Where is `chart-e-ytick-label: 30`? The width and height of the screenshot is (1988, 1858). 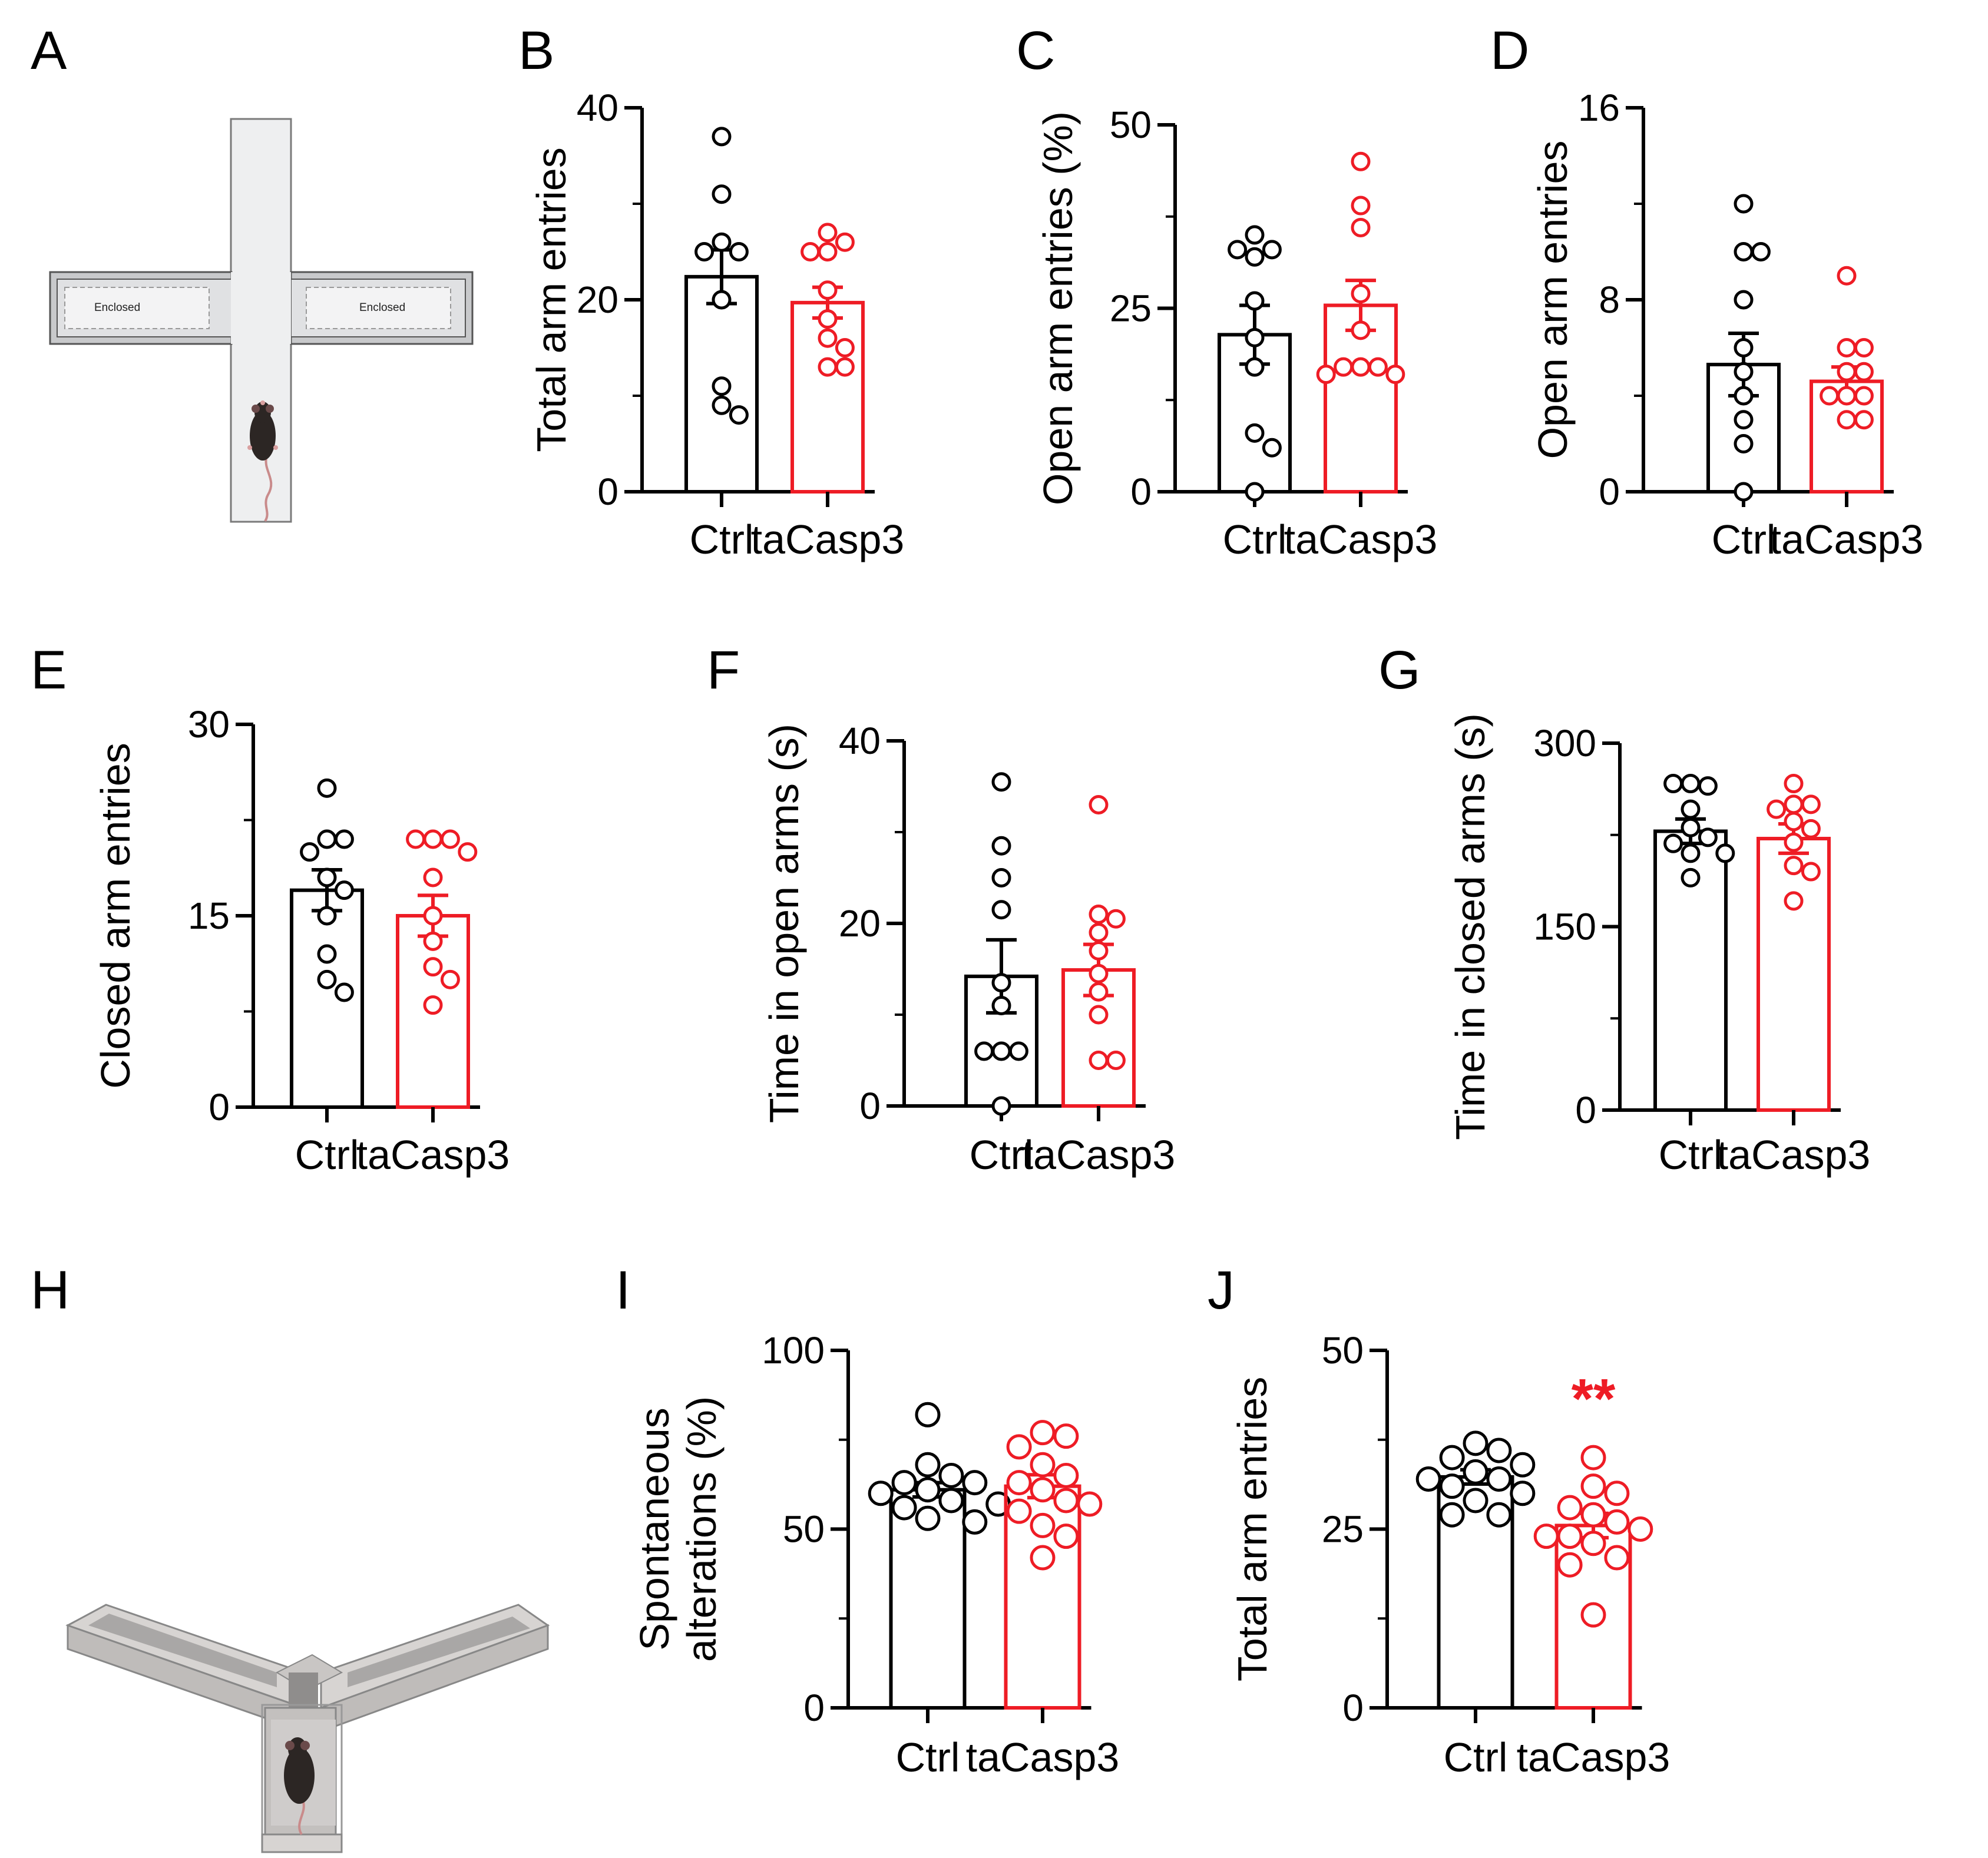 chart-e-ytick-label: 30 is located at coordinates (209, 724).